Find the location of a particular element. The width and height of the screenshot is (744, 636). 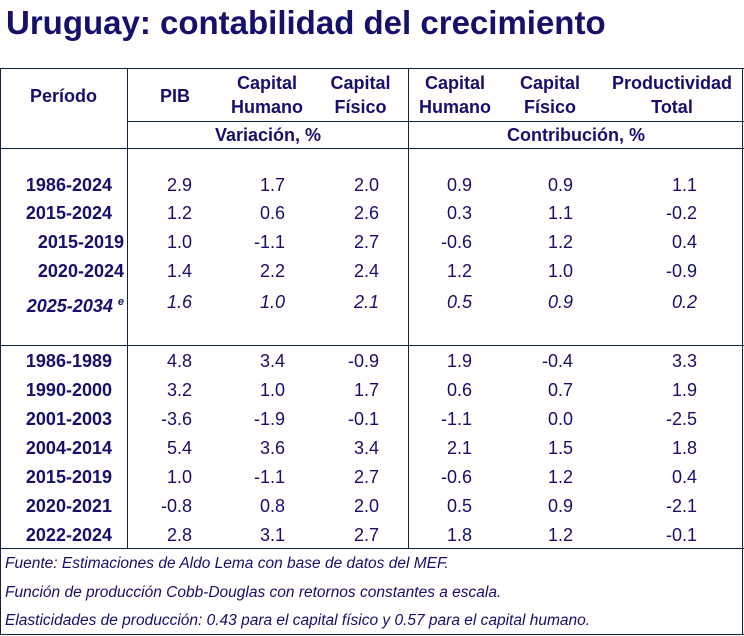

table-cell: -3.6 is located at coordinates (176, 419).